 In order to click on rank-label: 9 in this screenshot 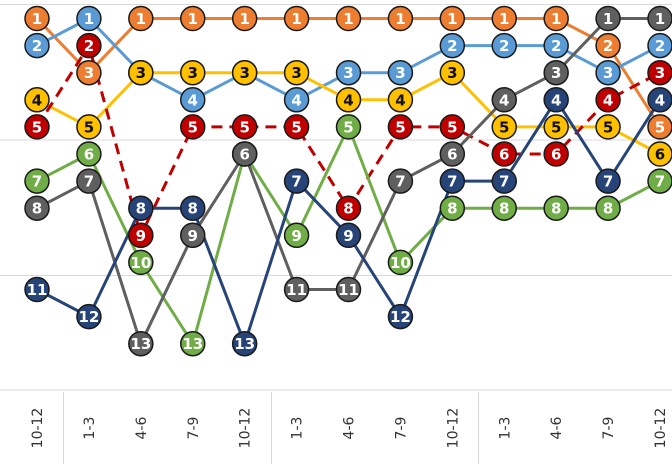, I will do `click(296, 236)`.